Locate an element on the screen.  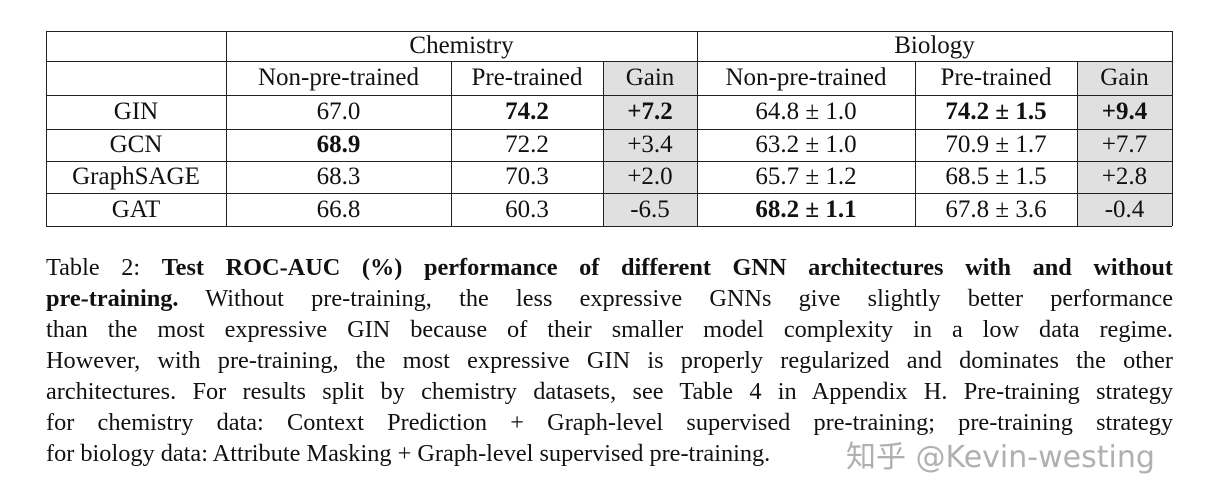
table-cell: 67.8 ± 3.6 is located at coordinates (996, 209).